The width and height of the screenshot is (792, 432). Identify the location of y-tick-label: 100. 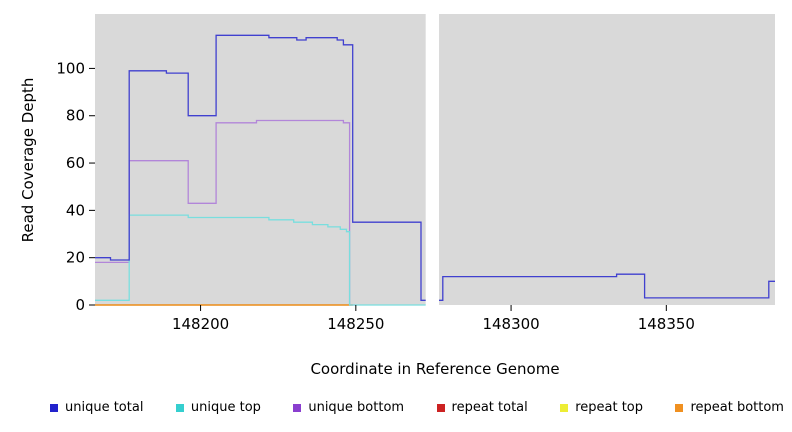
(70, 68).